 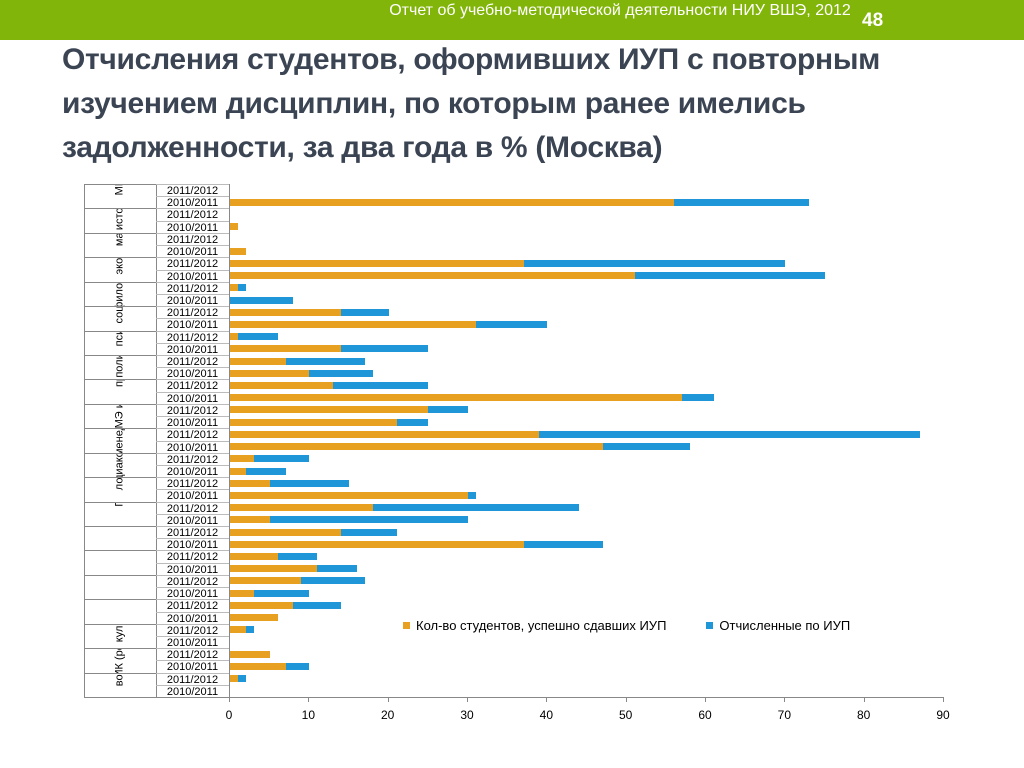 What do you see at coordinates (625, 715) in the screenshot?
I see `x-tick-label: 50` at bounding box center [625, 715].